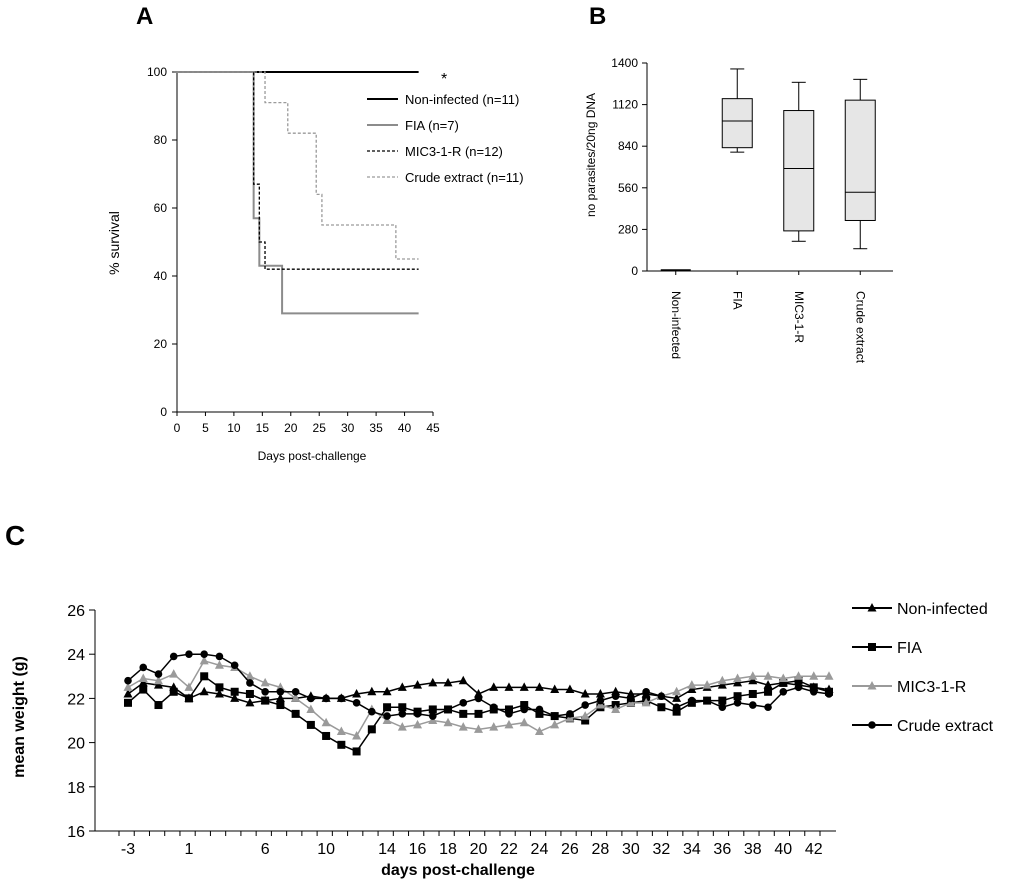 The image size is (1024, 883). I want to click on x-tick-label: 28, so click(601, 849).